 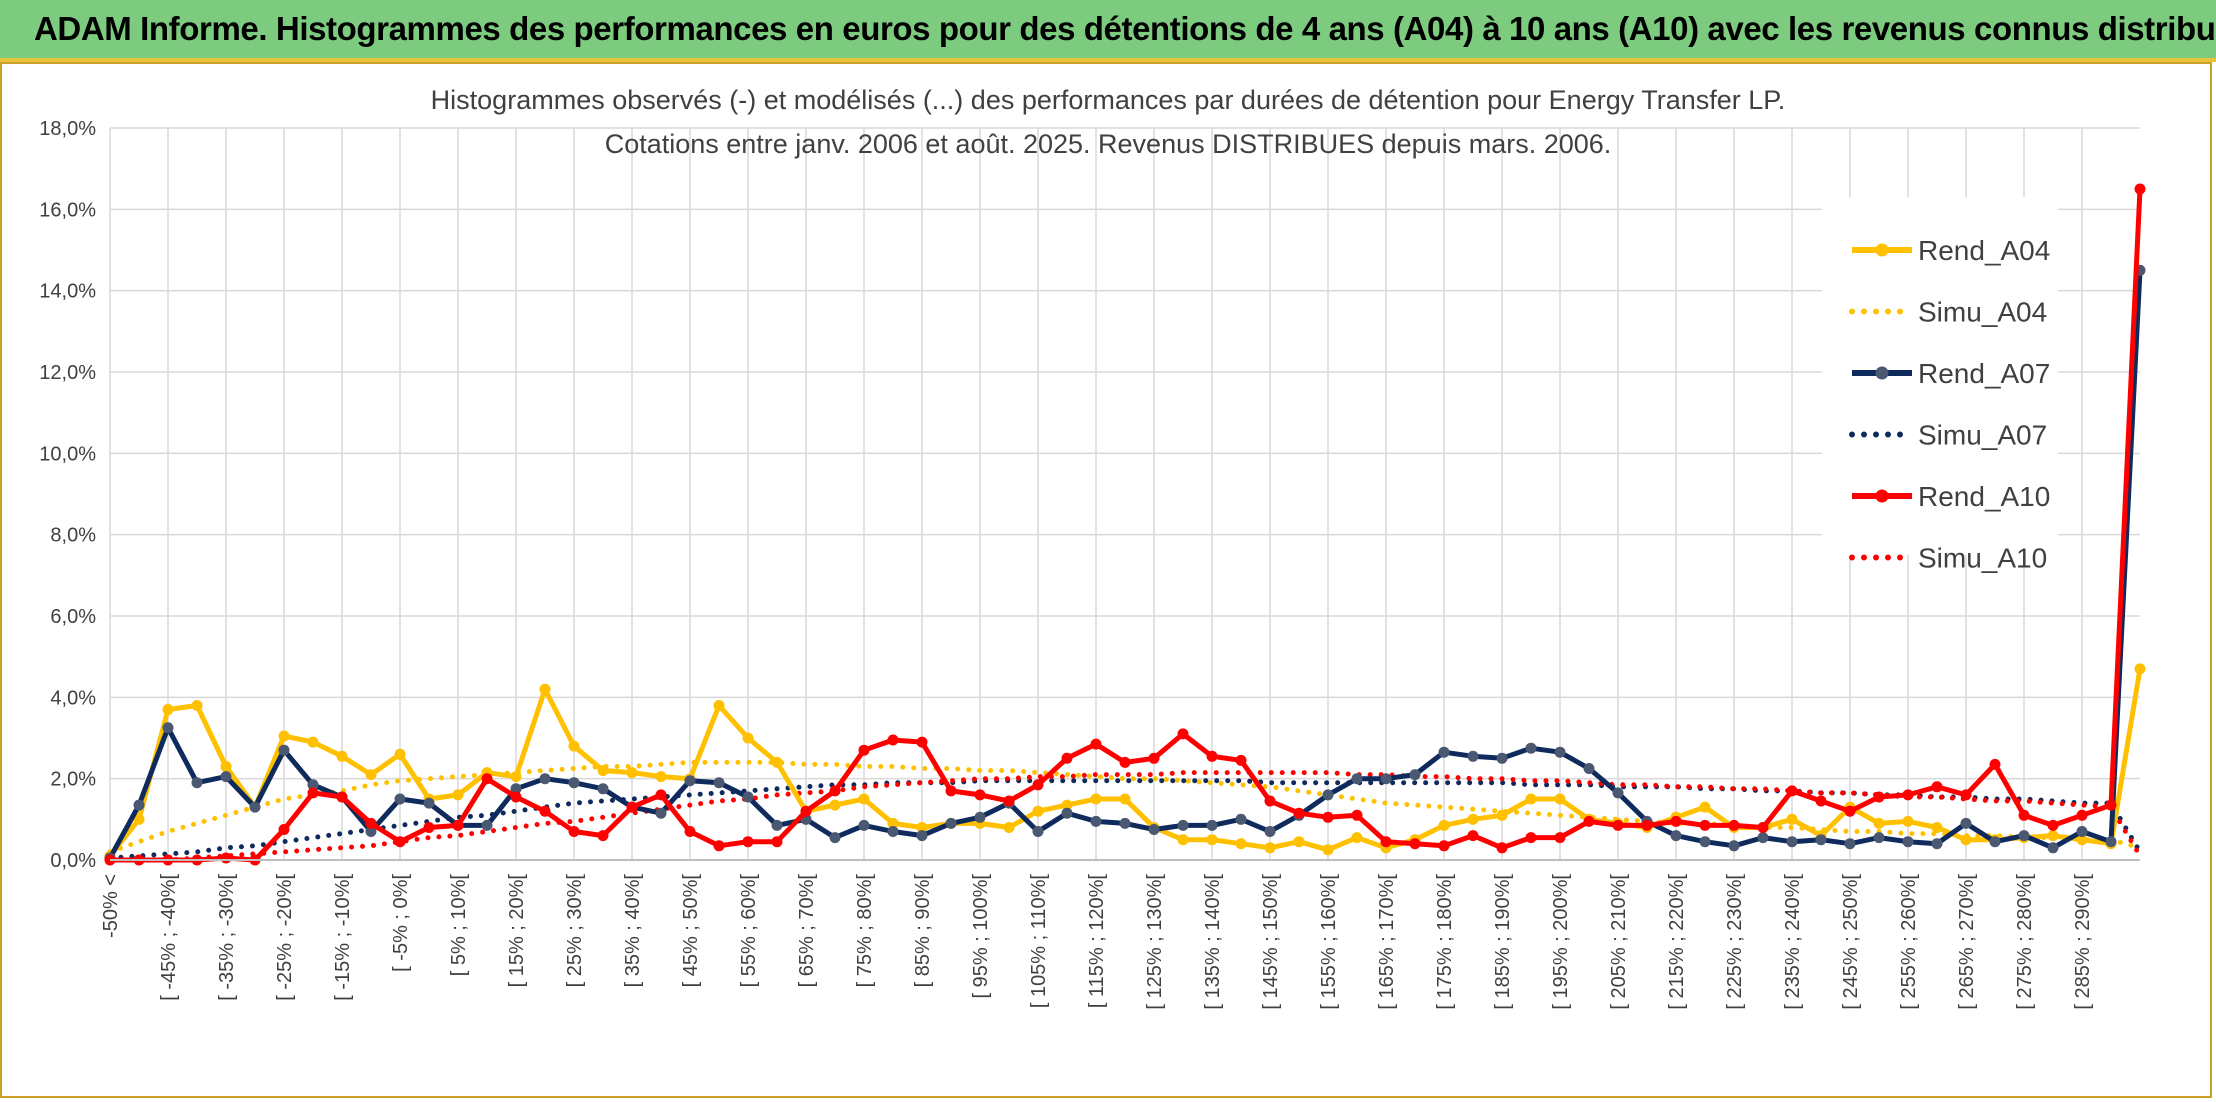 I want to click on x-tick-label: [ 235% ; 240%[, so click(x=1793, y=942).